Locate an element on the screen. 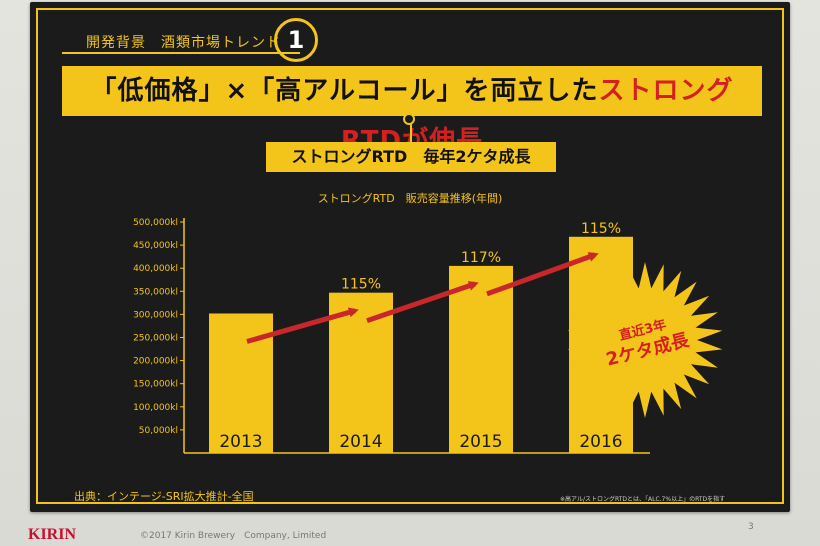 This screenshot has height=546, width=820. y-tick-label: 200,000kl is located at coordinates (155, 362).